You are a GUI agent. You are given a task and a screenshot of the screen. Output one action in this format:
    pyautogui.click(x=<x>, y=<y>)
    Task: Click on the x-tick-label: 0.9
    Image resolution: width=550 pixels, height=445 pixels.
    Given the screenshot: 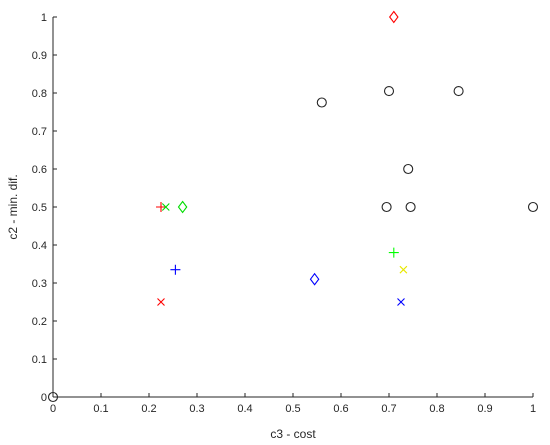 What is the action you would take?
    pyautogui.click(x=484, y=409)
    